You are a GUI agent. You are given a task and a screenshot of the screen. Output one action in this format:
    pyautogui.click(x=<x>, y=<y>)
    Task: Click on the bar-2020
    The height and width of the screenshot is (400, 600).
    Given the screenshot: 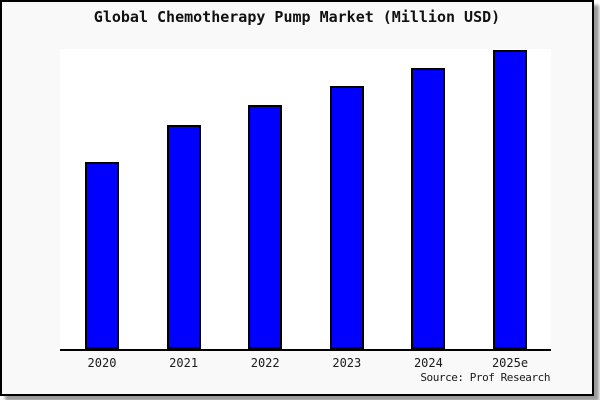 What is the action you would take?
    pyautogui.click(x=102, y=255)
    